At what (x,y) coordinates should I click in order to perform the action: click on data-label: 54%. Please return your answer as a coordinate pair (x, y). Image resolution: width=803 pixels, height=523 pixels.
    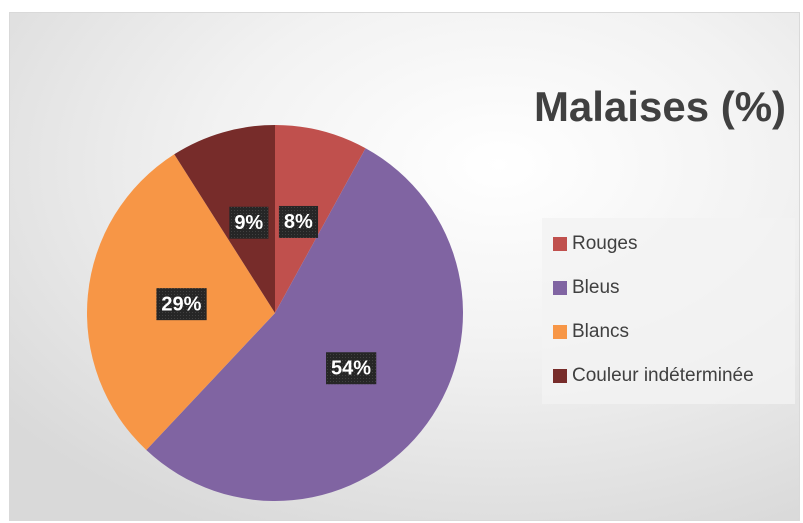
    Looking at the image, I should click on (351, 369).